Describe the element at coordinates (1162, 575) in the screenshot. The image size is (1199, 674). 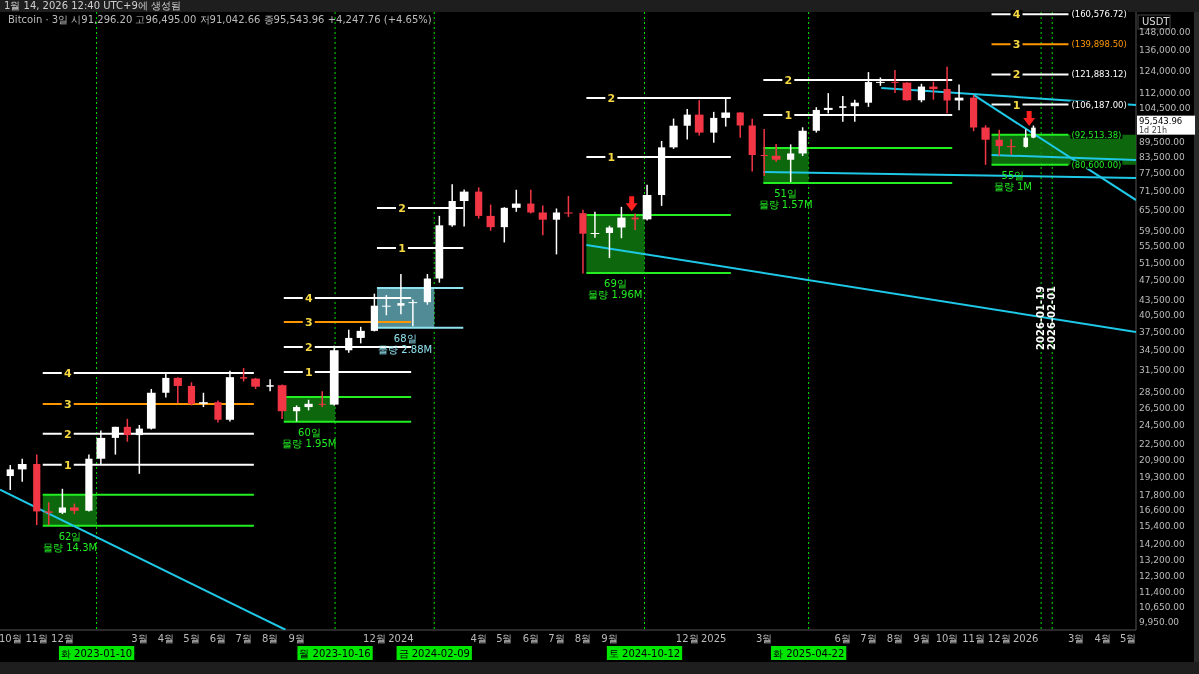
I see `y-tick-label: 12,300.00` at that location.